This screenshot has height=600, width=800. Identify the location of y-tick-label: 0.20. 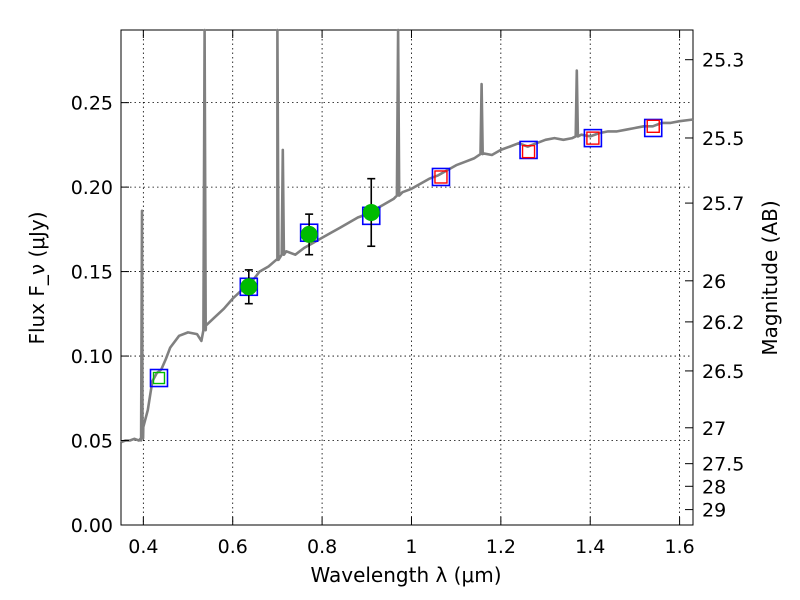
(92, 188).